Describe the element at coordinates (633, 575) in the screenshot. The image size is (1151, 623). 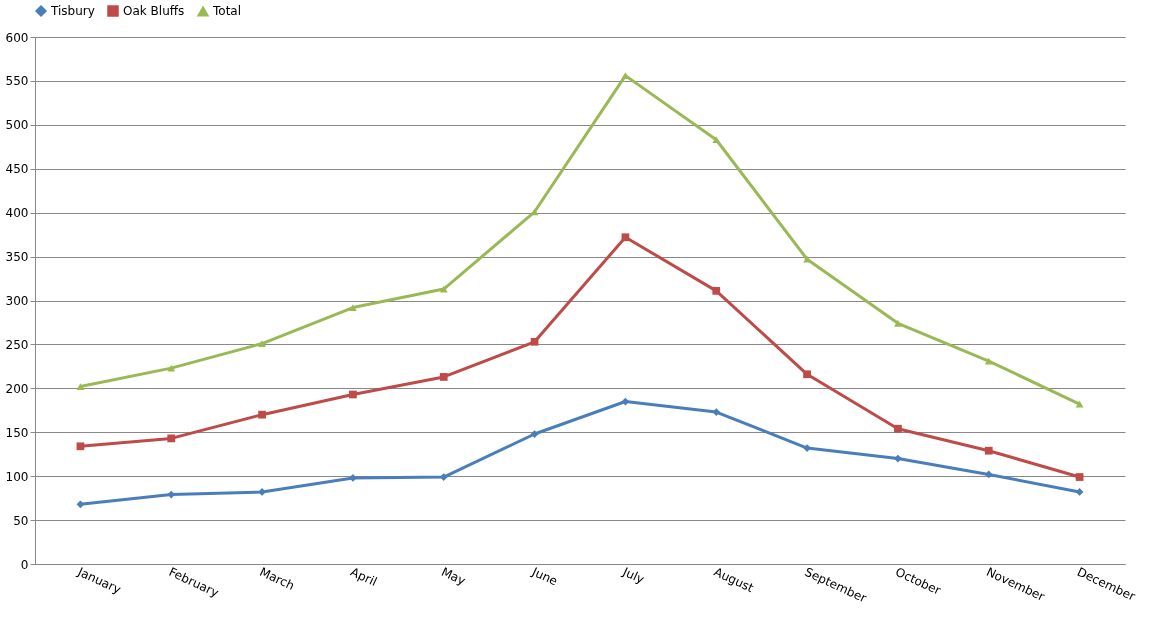
I see `x-tick-label: July` at that location.